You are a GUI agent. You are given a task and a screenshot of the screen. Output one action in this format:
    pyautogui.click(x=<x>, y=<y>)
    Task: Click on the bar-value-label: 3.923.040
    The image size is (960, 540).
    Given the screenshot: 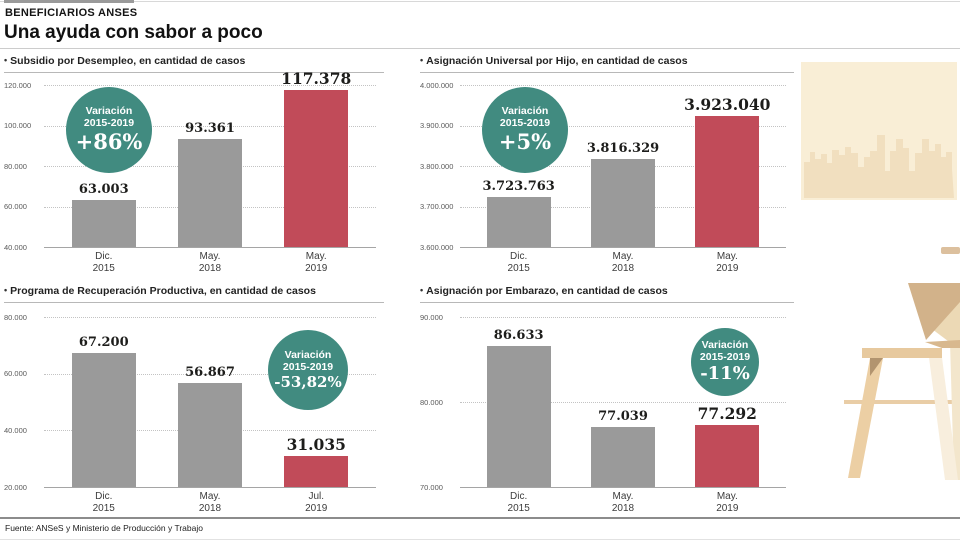 What is the action you would take?
    pyautogui.click(x=727, y=104)
    